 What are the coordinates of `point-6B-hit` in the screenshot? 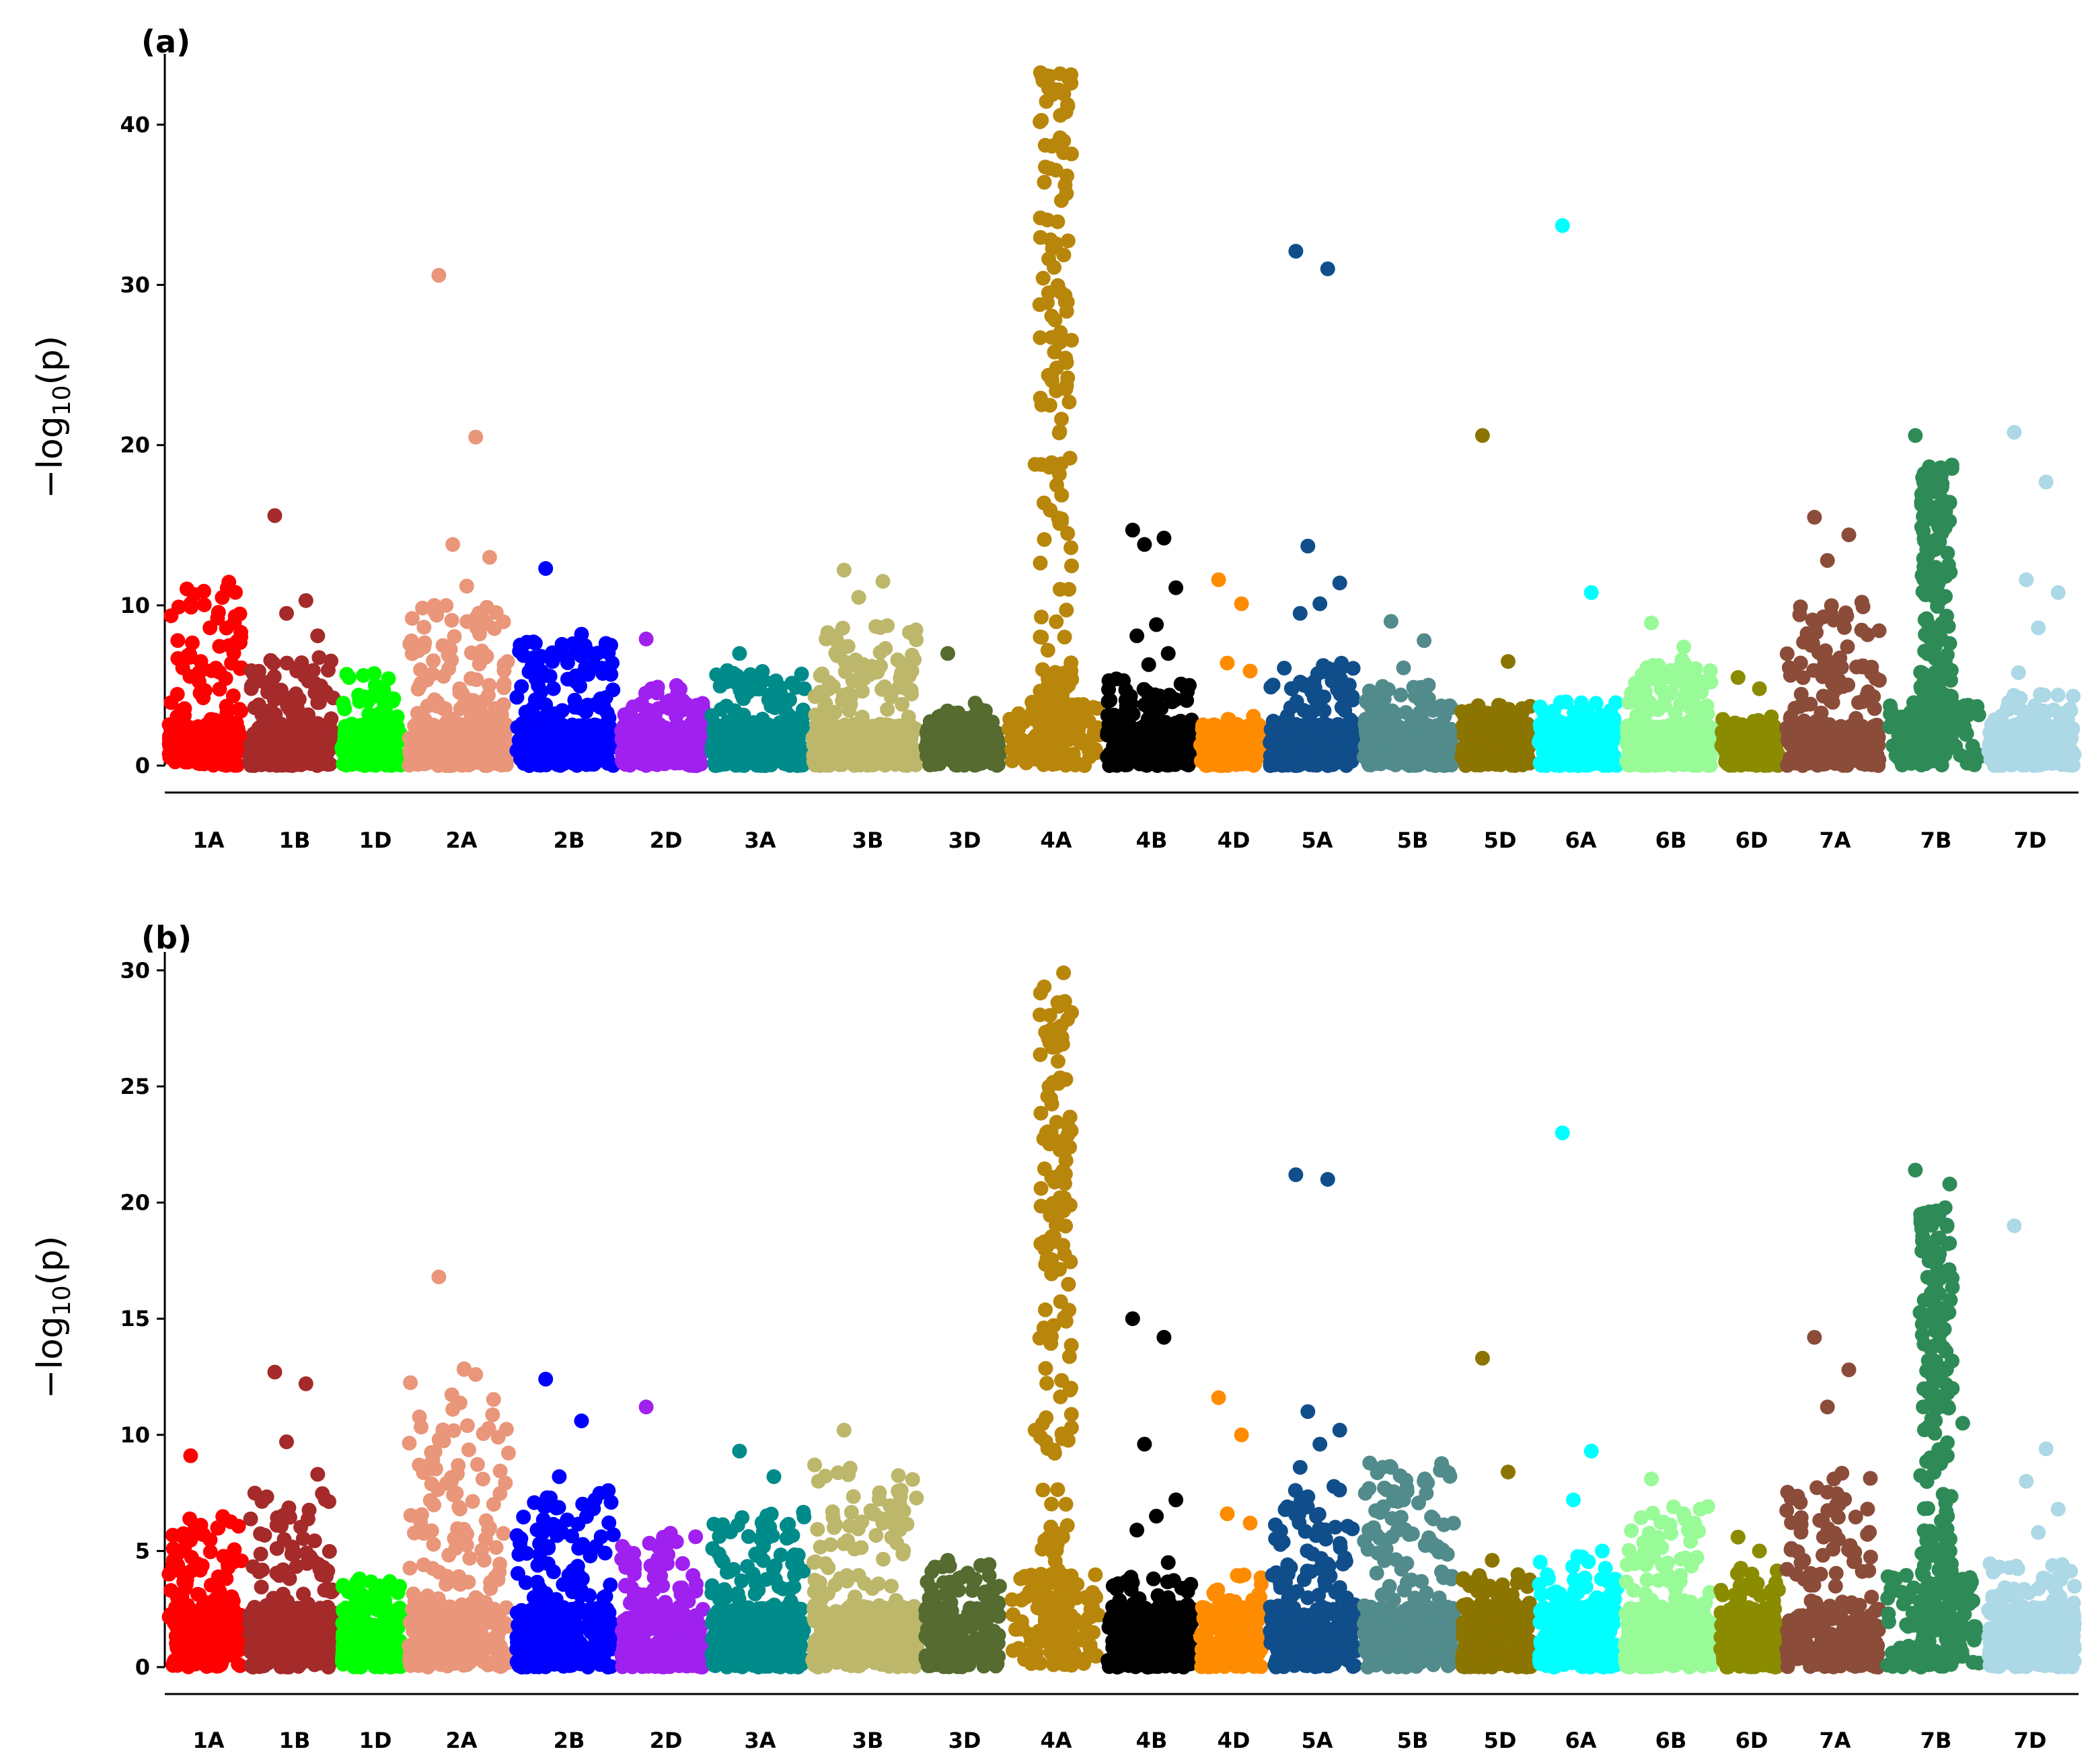 It's located at (1651, 623).